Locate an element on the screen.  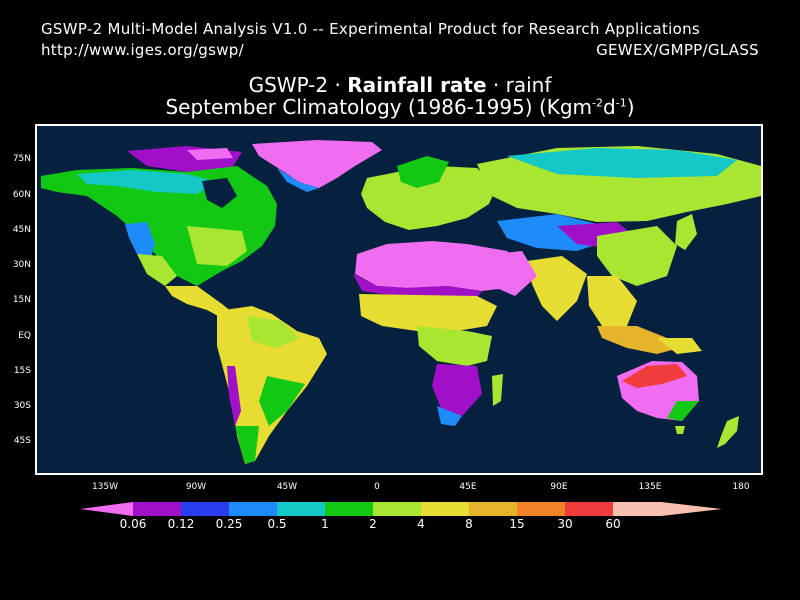
colorbar-label: 1 is located at coordinates (325, 524).